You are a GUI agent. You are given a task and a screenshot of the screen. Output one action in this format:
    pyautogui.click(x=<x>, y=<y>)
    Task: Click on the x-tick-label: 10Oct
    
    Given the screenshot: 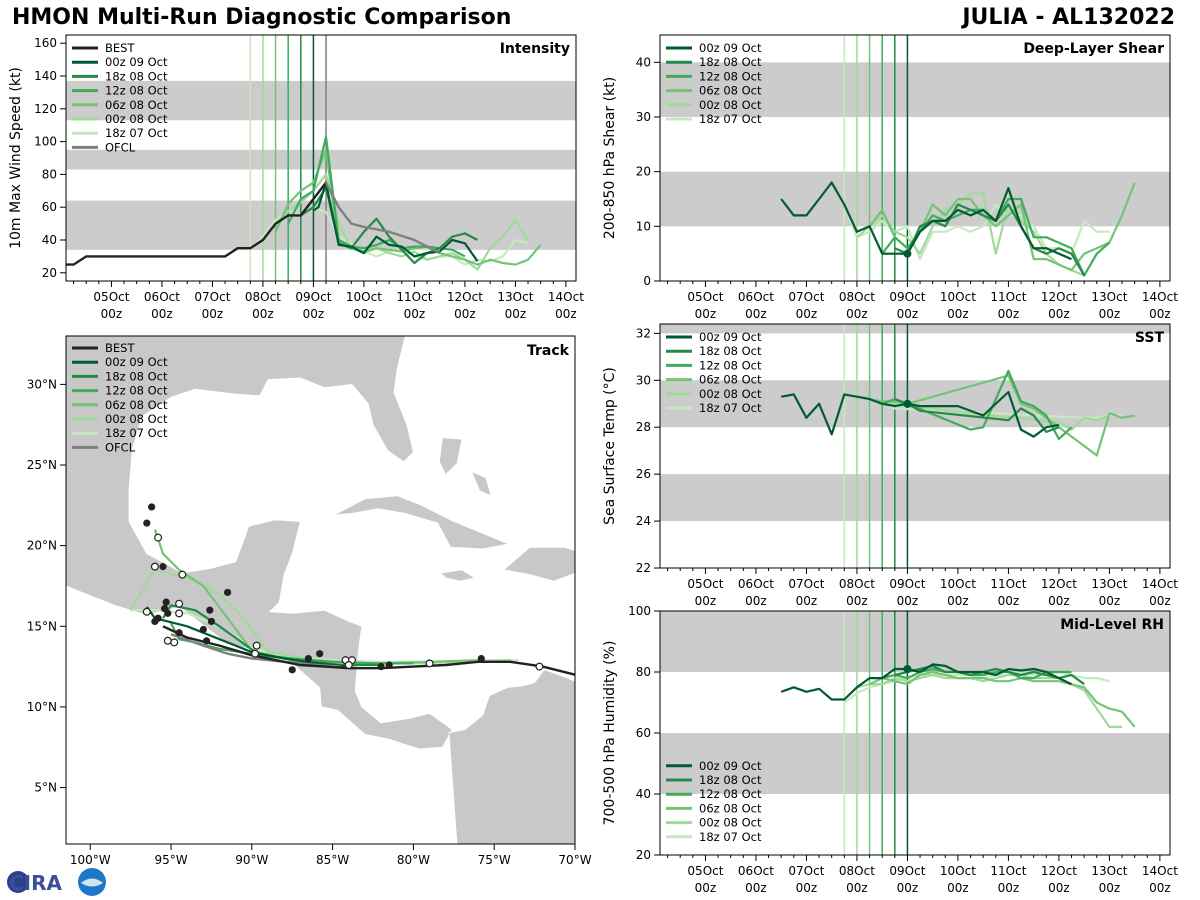 What is the action you would take?
    pyautogui.click(x=364, y=297)
    